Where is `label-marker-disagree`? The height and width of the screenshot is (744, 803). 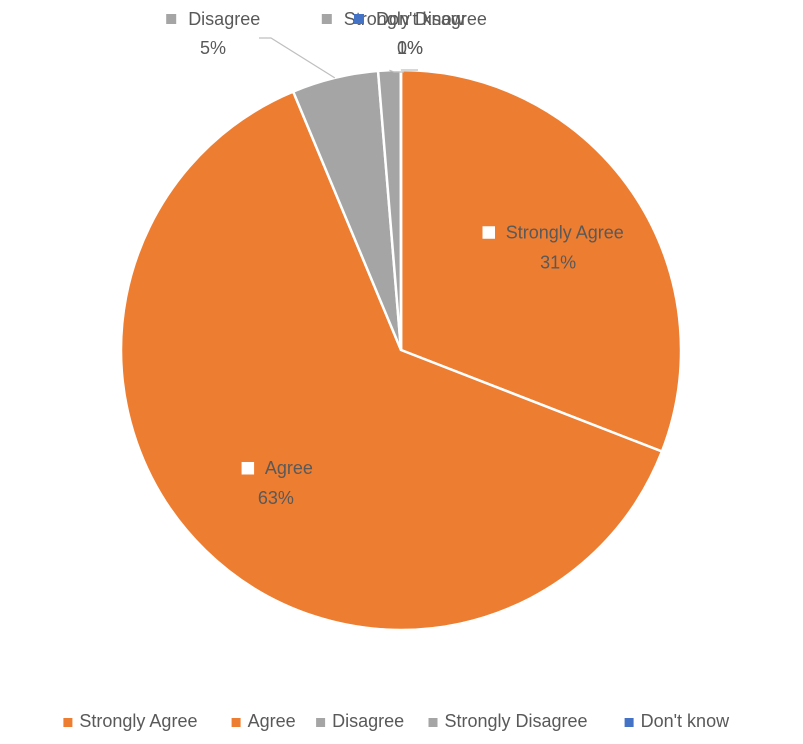 label-marker-disagree is located at coordinates (171, 19).